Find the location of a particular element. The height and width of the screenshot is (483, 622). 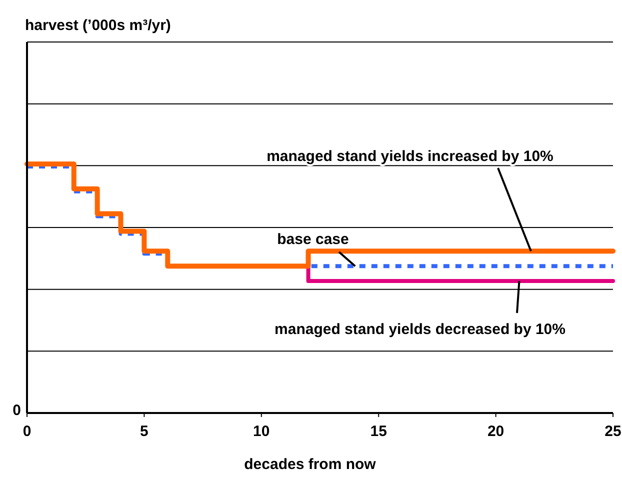

text: 0 is located at coordinates (16, 410).